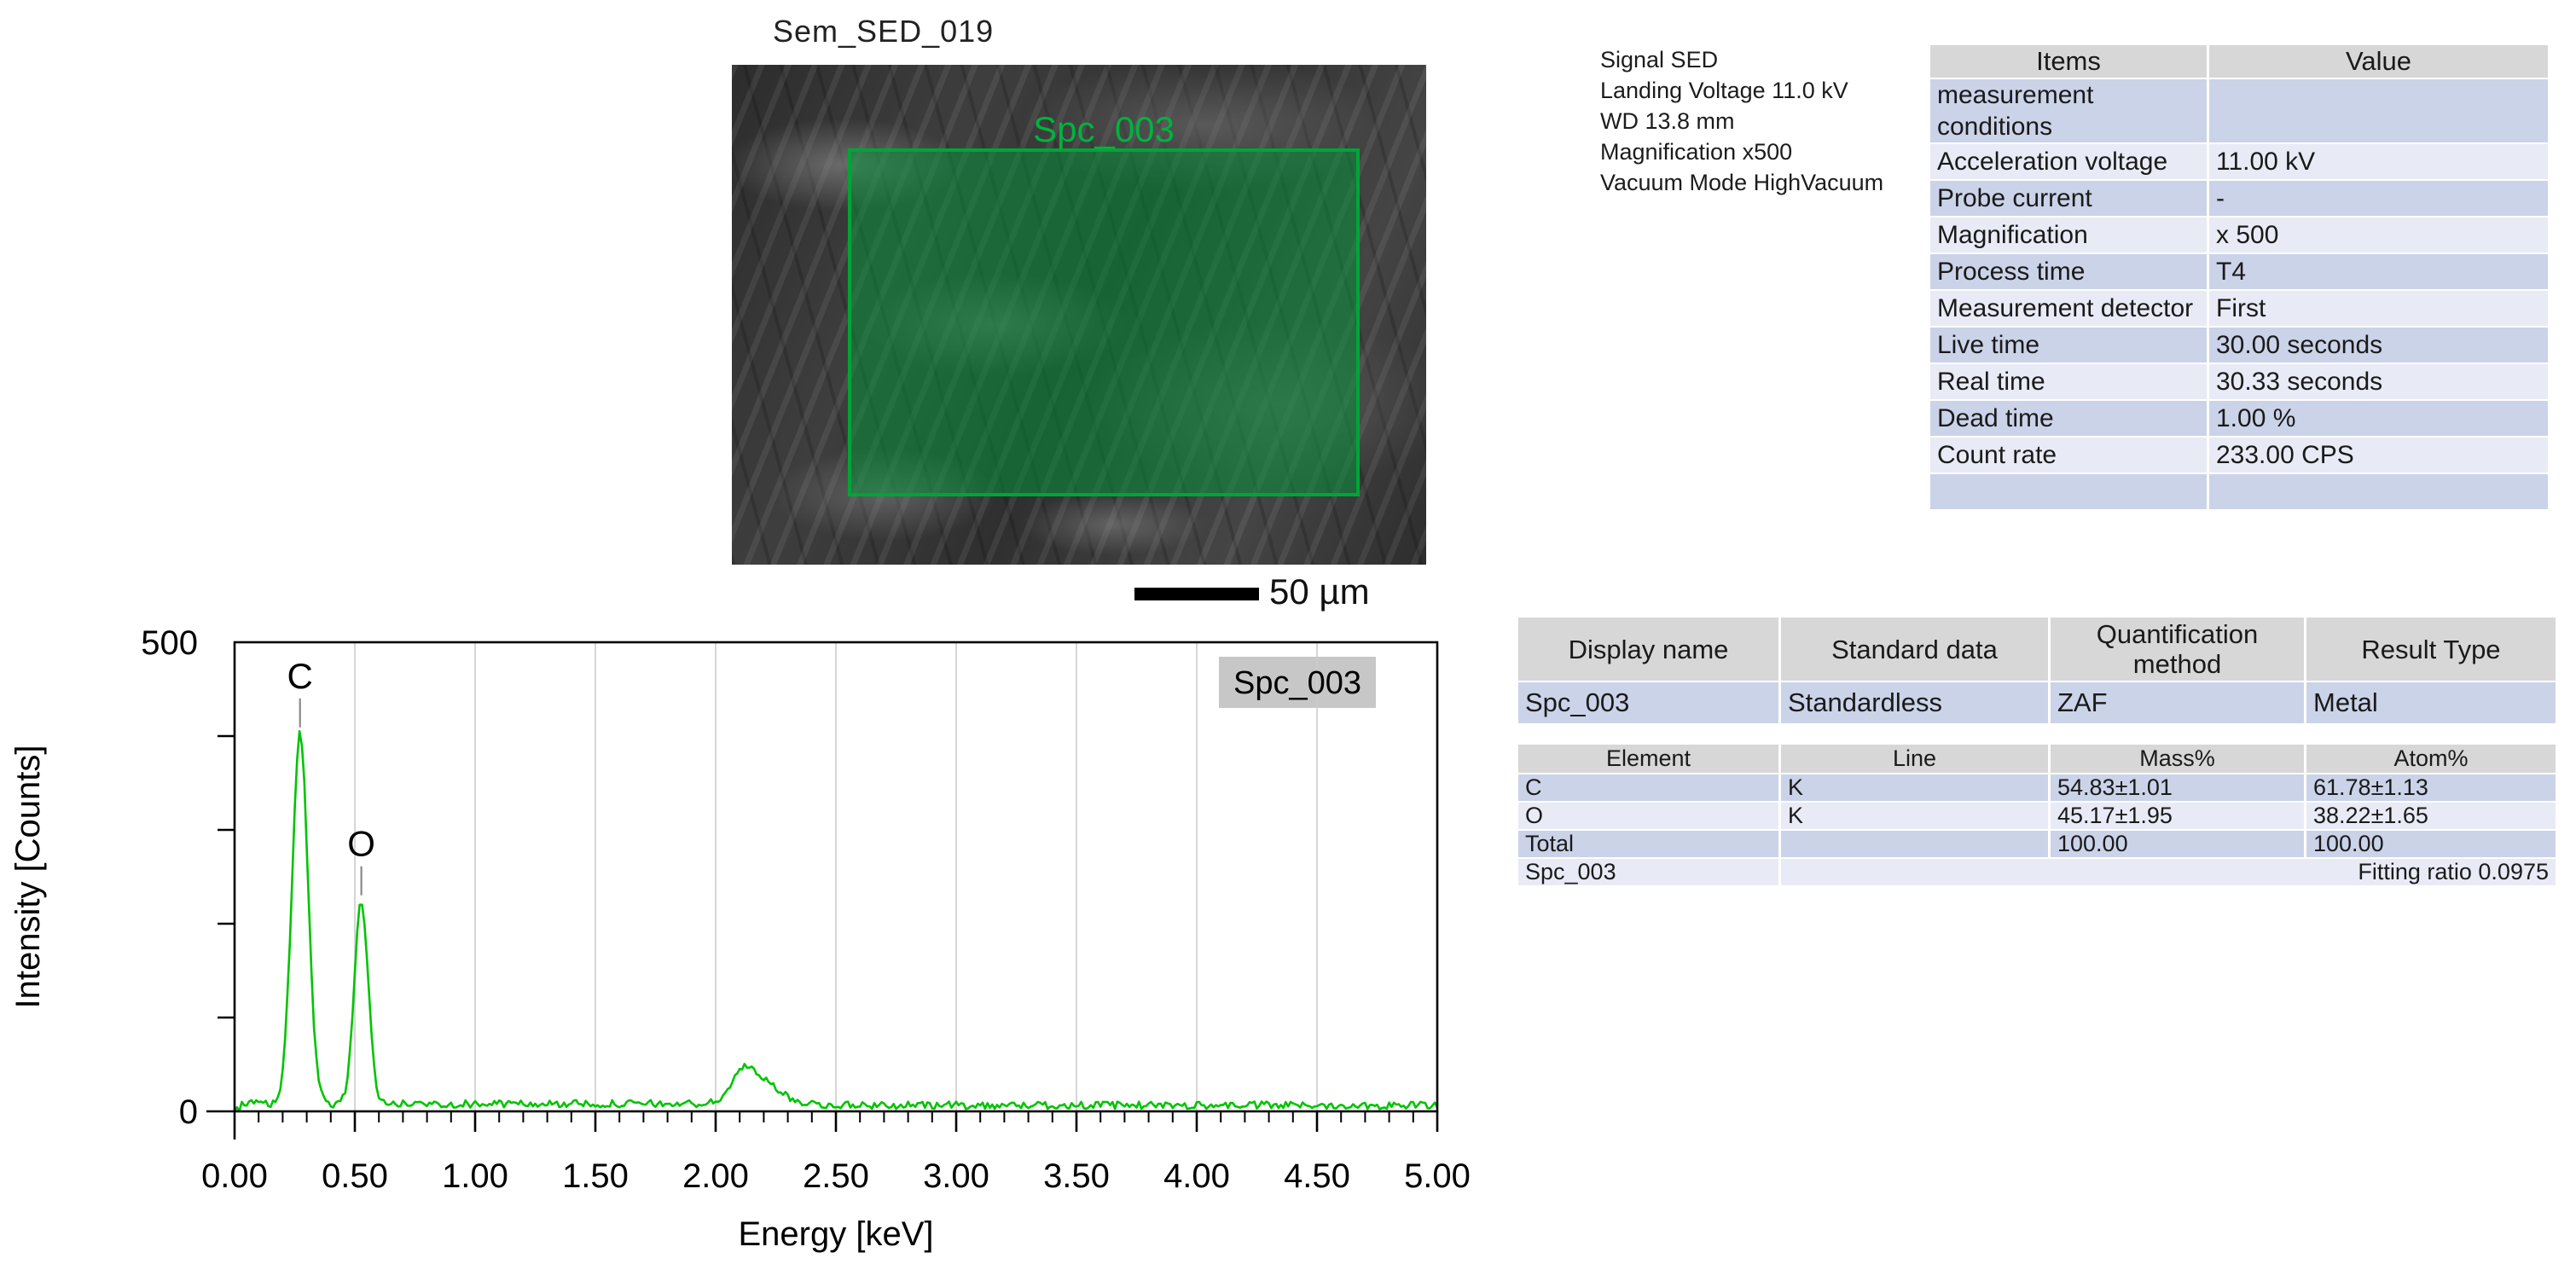 The width and height of the screenshot is (2576, 1270). Describe the element at coordinates (2068, 198) in the screenshot. I see `item-cell: Probe current` at that location.